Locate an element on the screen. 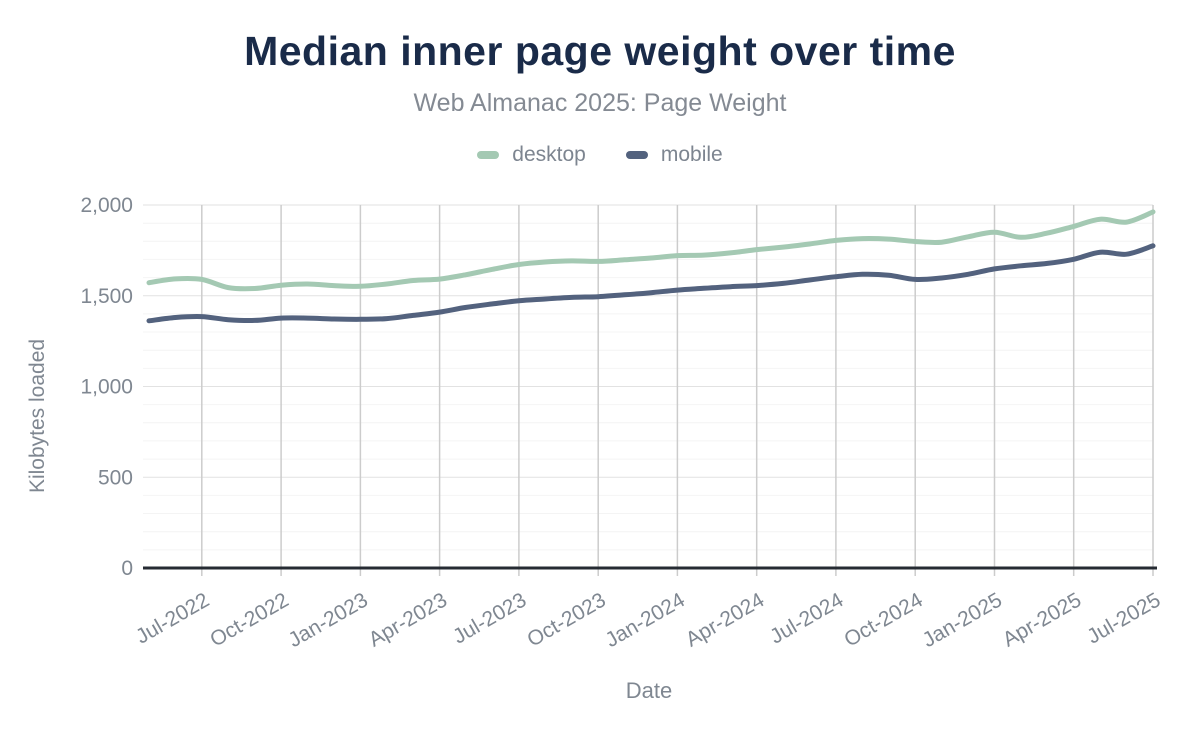 The height and width of the screenshot is (742, 1200). y-tick-label: 0 is located at coordinates (127, 568).